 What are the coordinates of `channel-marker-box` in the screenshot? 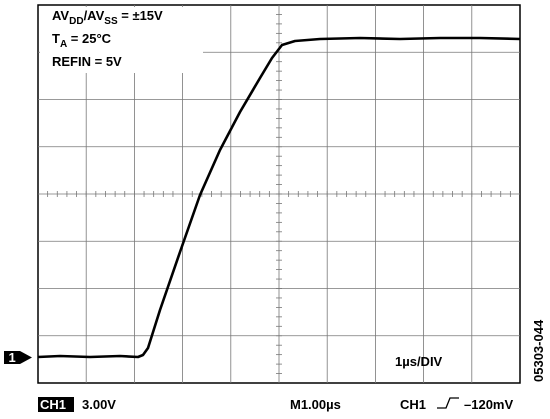 It's located at (12, 357).